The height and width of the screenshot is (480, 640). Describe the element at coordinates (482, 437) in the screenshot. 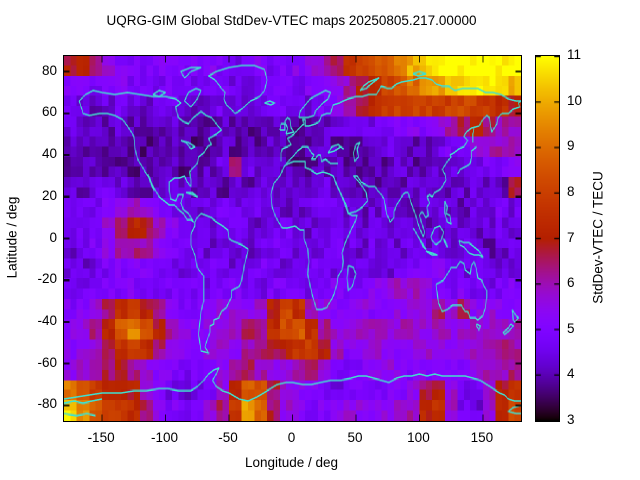

I see `x-tick-label: 150` at that location.